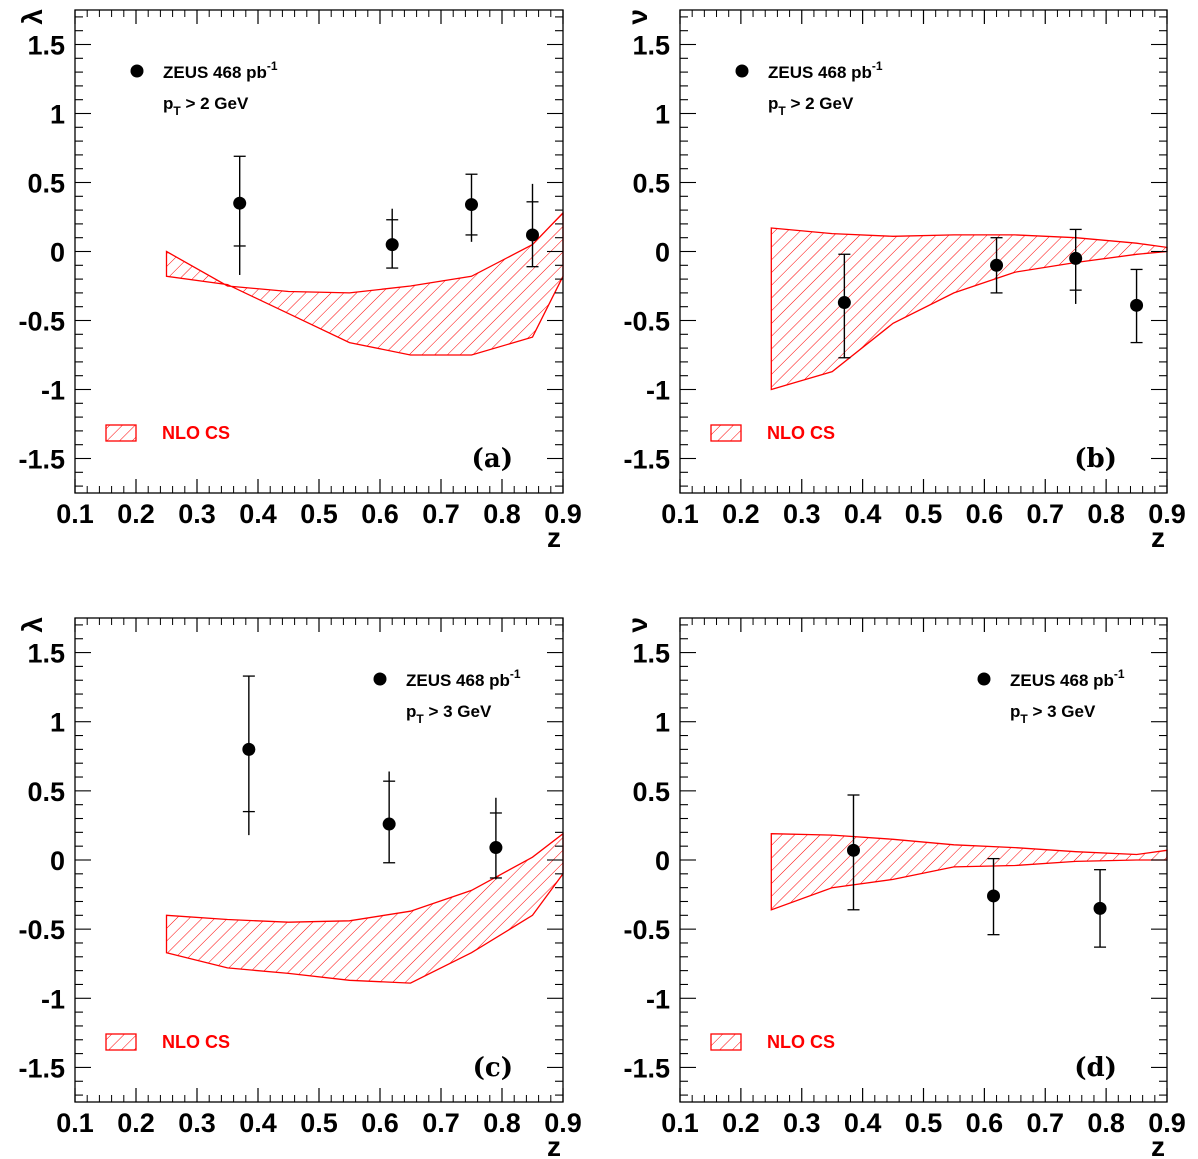  I want to click on cut-label: pT > 3 GeV, so click(1053, 714).